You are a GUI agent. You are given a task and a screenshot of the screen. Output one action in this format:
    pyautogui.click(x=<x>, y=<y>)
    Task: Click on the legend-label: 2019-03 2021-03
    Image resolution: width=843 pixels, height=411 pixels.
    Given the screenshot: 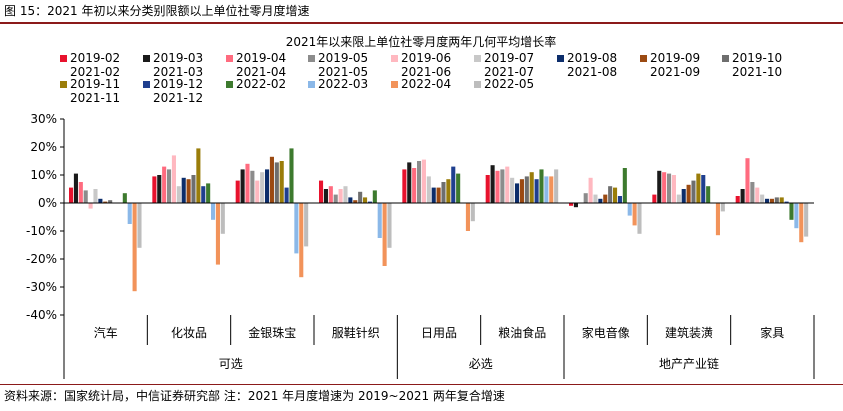 What is the action you would take?
    pyautogui.click(x=178, y=65)
    